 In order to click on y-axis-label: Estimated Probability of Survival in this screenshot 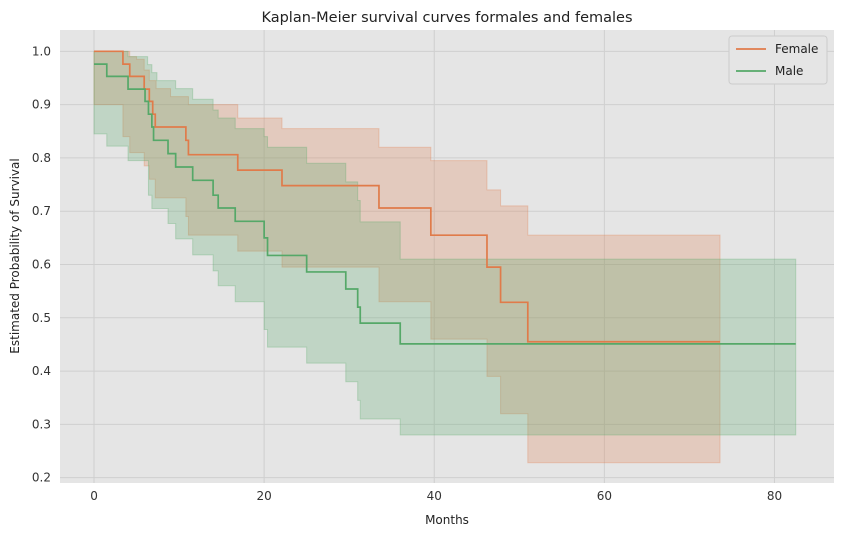, I will do `click(15, 255)`.